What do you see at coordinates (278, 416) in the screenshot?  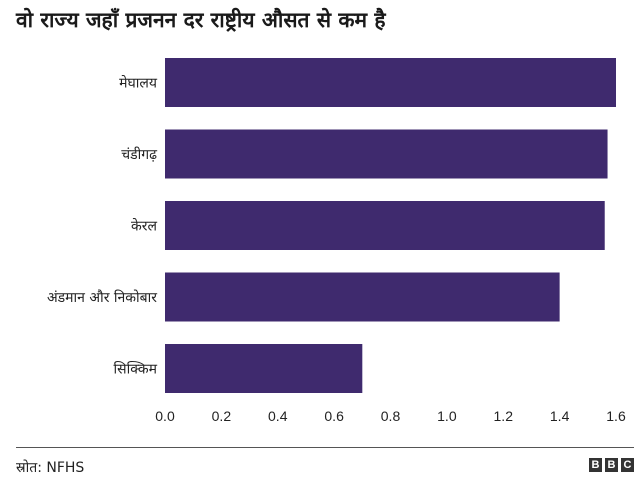 I see `x-tick-label: 0.4` at bounding box center [278, 416].